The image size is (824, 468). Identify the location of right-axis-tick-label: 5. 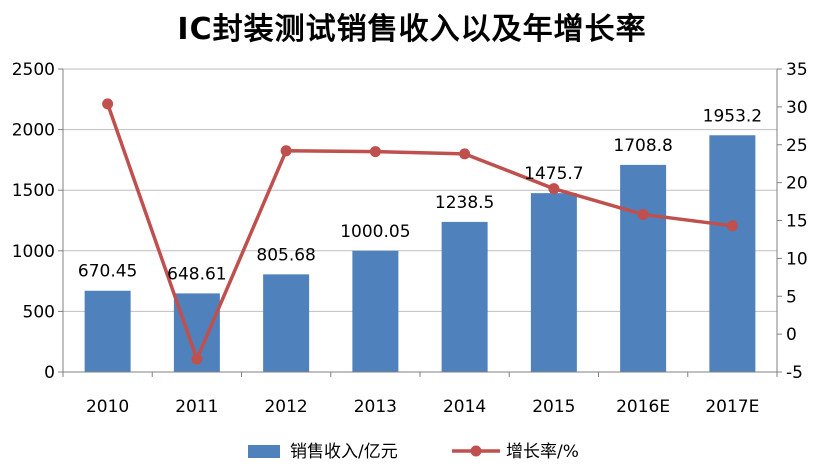
(791, 297).